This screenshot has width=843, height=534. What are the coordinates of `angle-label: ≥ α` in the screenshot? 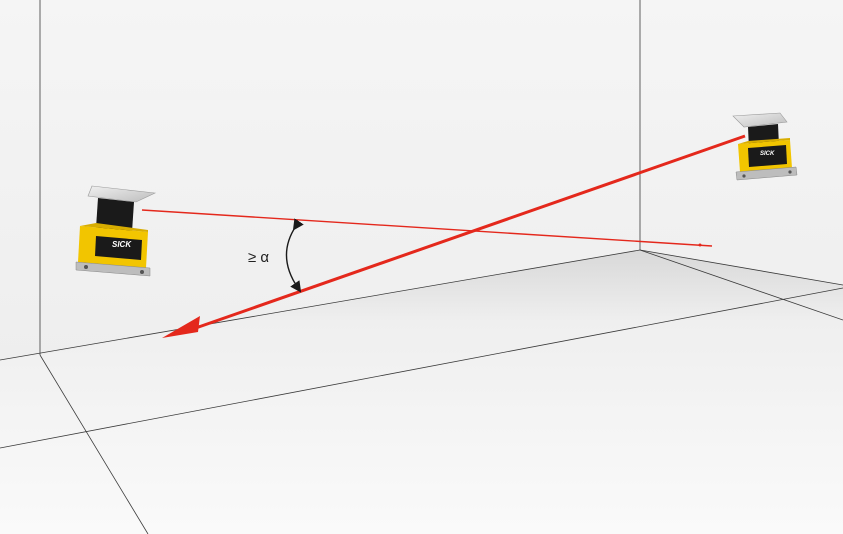 It's located at (258, 257).